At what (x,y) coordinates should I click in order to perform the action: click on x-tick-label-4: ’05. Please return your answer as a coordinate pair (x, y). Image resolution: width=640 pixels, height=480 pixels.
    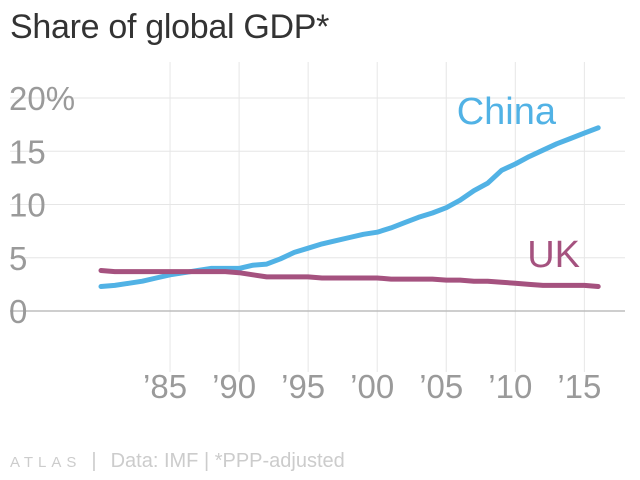
    Looking at the image, I should click on (441, 386).